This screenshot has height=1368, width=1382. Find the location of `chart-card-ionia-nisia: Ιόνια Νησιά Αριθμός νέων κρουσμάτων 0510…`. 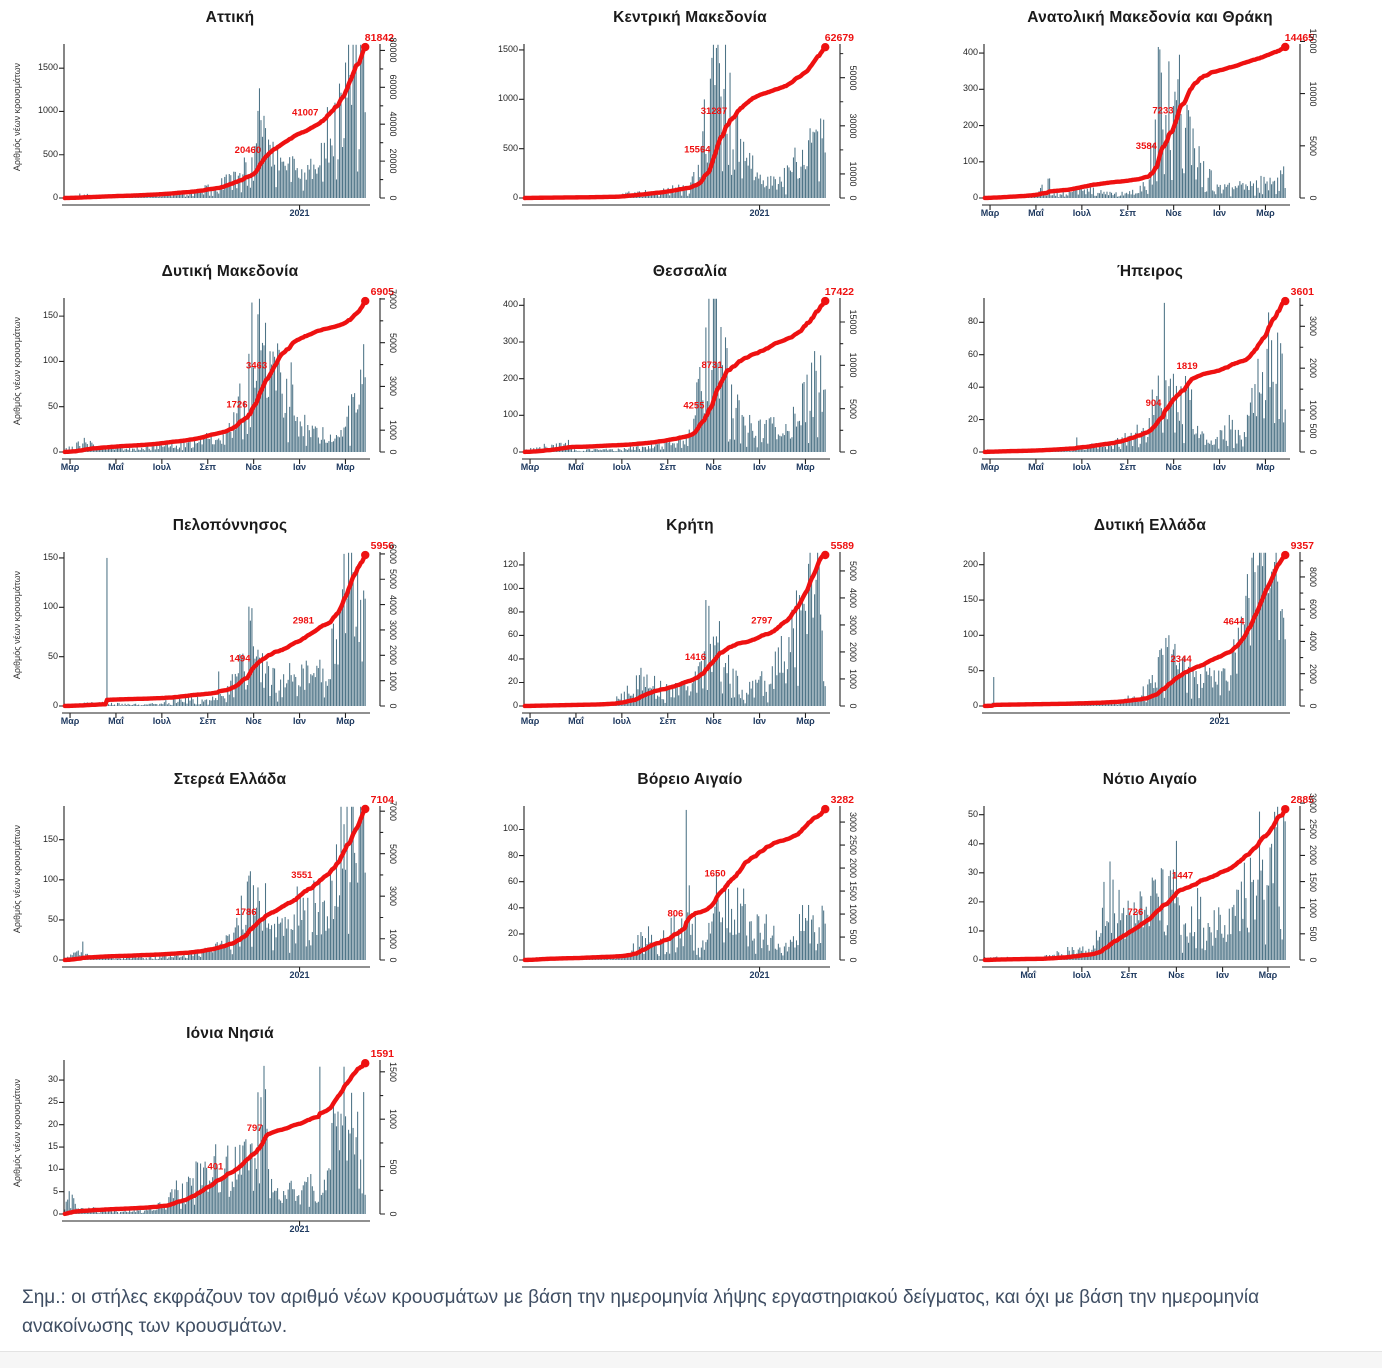

chart-card-ionia-nisia: Ιόνια Νησιά Αριθμός νέων κρουσμάτων 0510… is located at coordinates (230, 1143).